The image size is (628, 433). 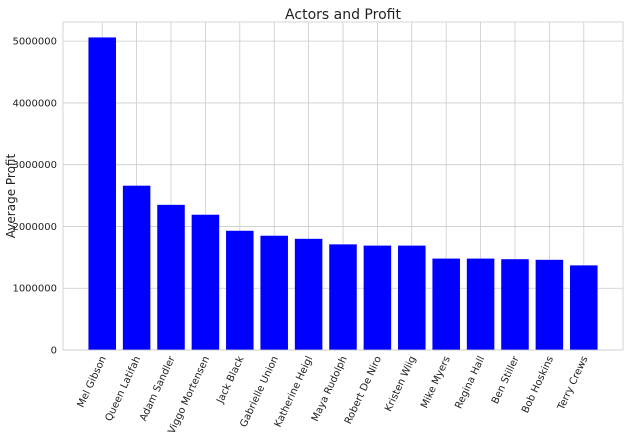 What do you see at coordinates (124, 389) in the screenshot?
I see `x-tick-label: Queen Latifah` at bounding box center [124, 389].